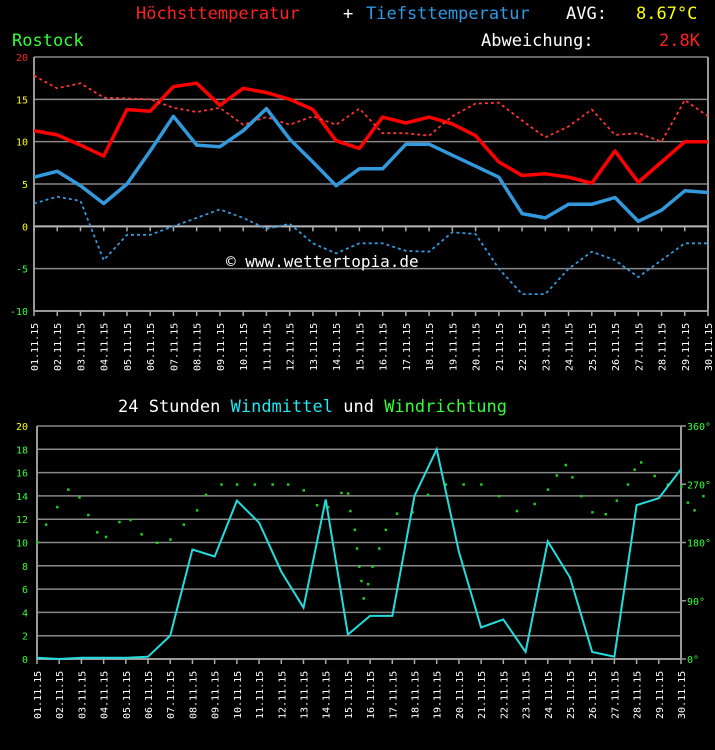 The height and width of the screenshot is (750, 715). I want to click on title-max-label: Höchsttemperatur, so click(218, 14).